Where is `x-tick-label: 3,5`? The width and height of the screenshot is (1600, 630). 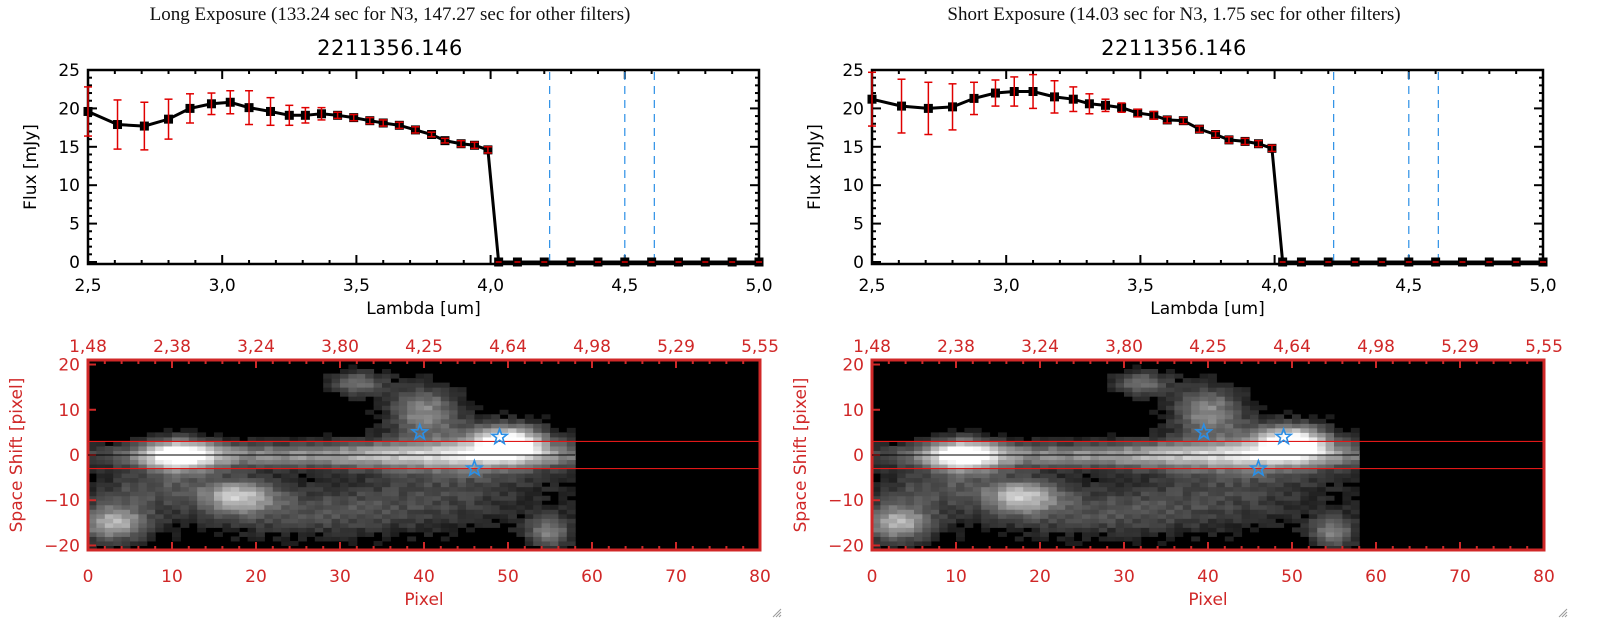
x-tick-label: 3,5 is located at coordinates (356, 286).